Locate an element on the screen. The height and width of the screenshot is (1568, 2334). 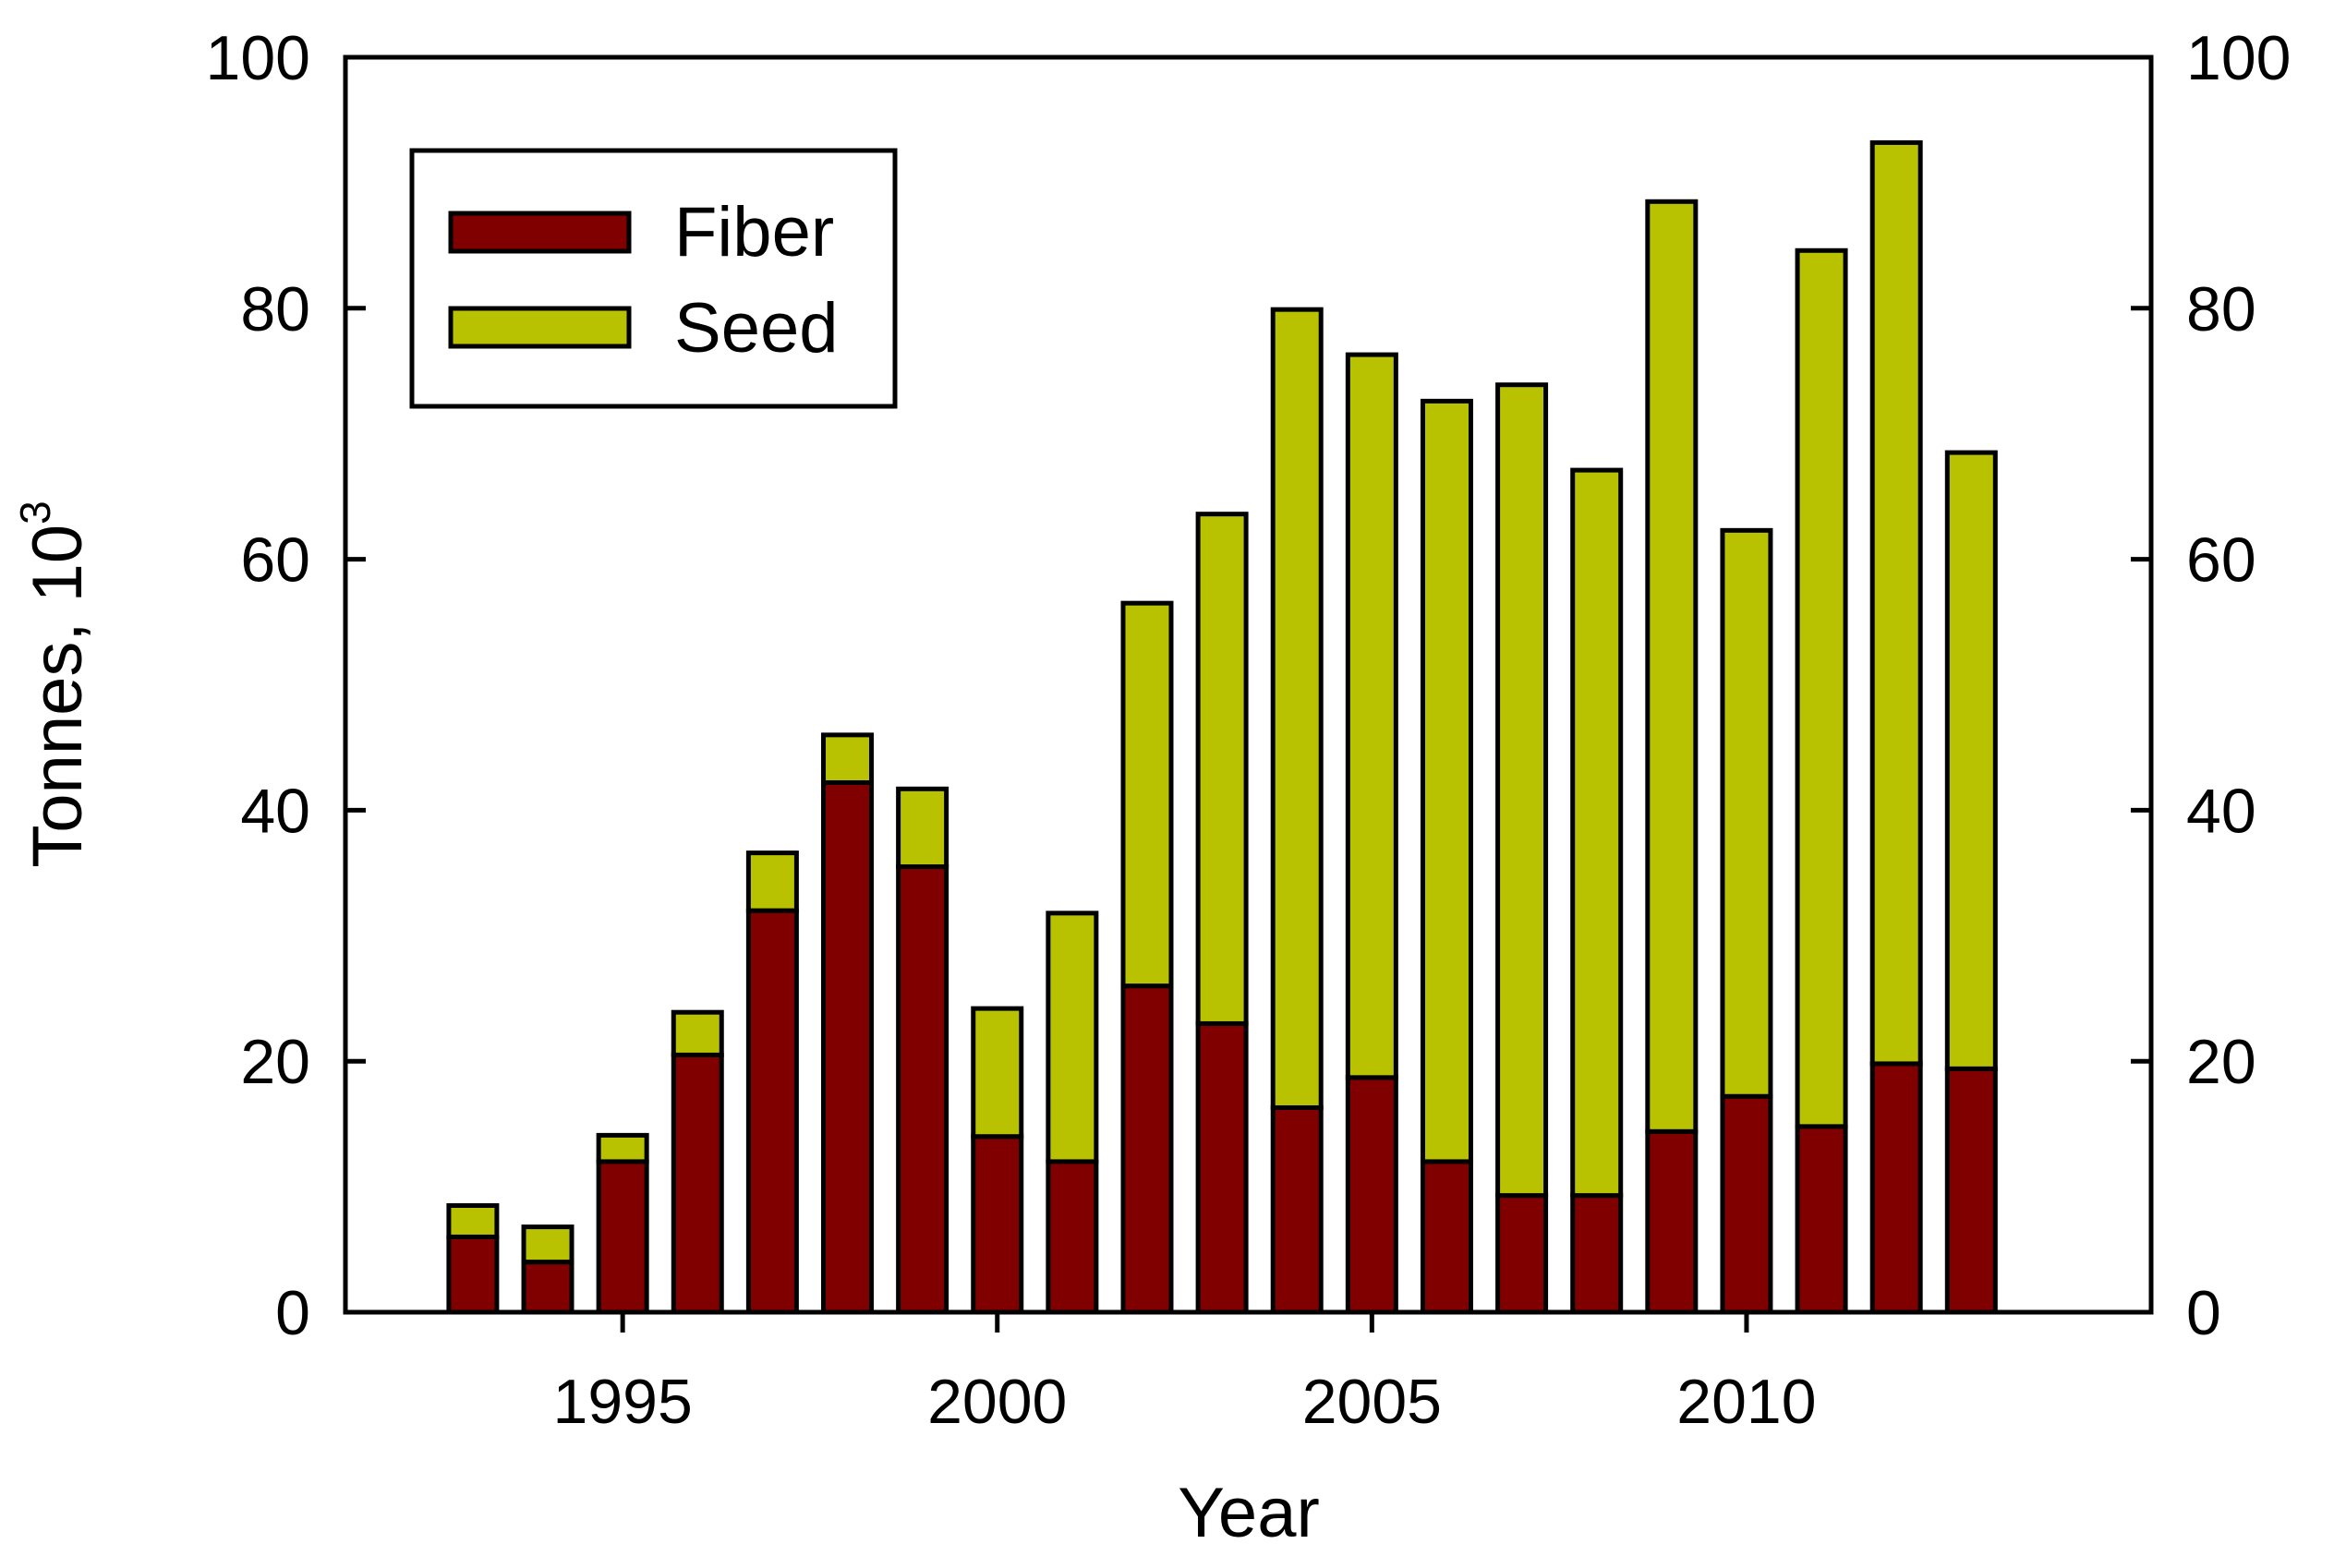
legend-label-seed: Seed is located at coordinates (757, 328).